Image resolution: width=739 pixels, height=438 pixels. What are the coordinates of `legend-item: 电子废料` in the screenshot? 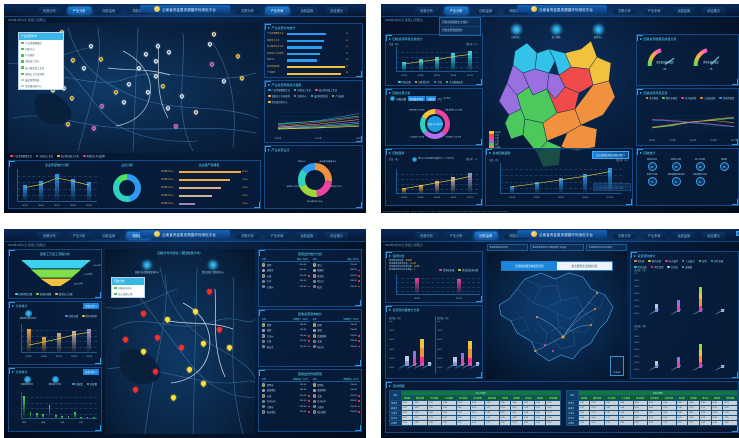 It's located at (671, 261).